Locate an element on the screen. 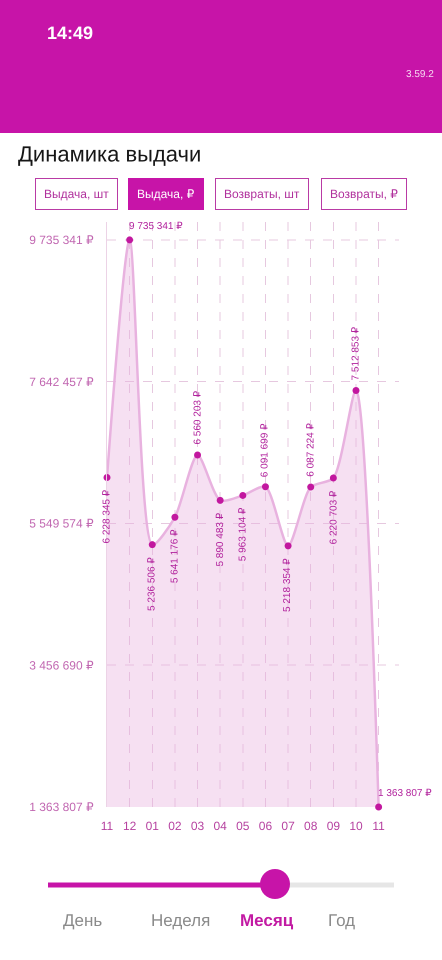  data-label: 5 641 176 ₽ is located at coordinates (175, 556).